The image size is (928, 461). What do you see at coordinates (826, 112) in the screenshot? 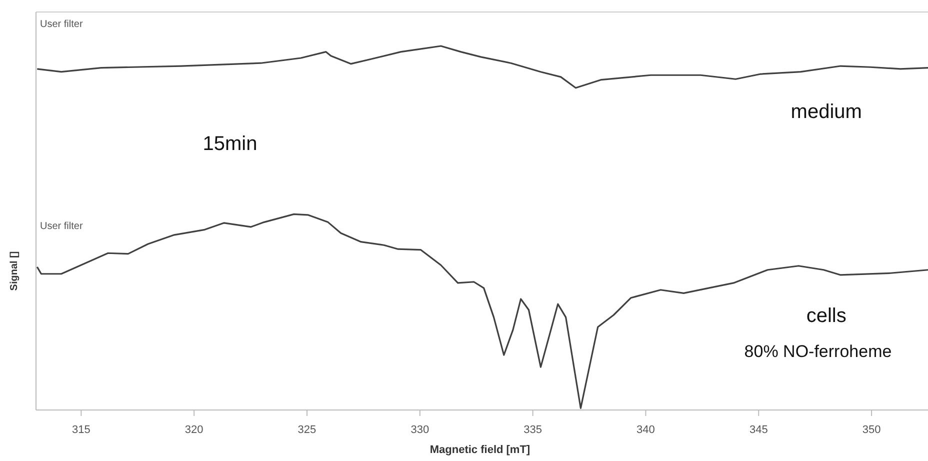
I see `series-label: medium` at bounding box center [826, 112].